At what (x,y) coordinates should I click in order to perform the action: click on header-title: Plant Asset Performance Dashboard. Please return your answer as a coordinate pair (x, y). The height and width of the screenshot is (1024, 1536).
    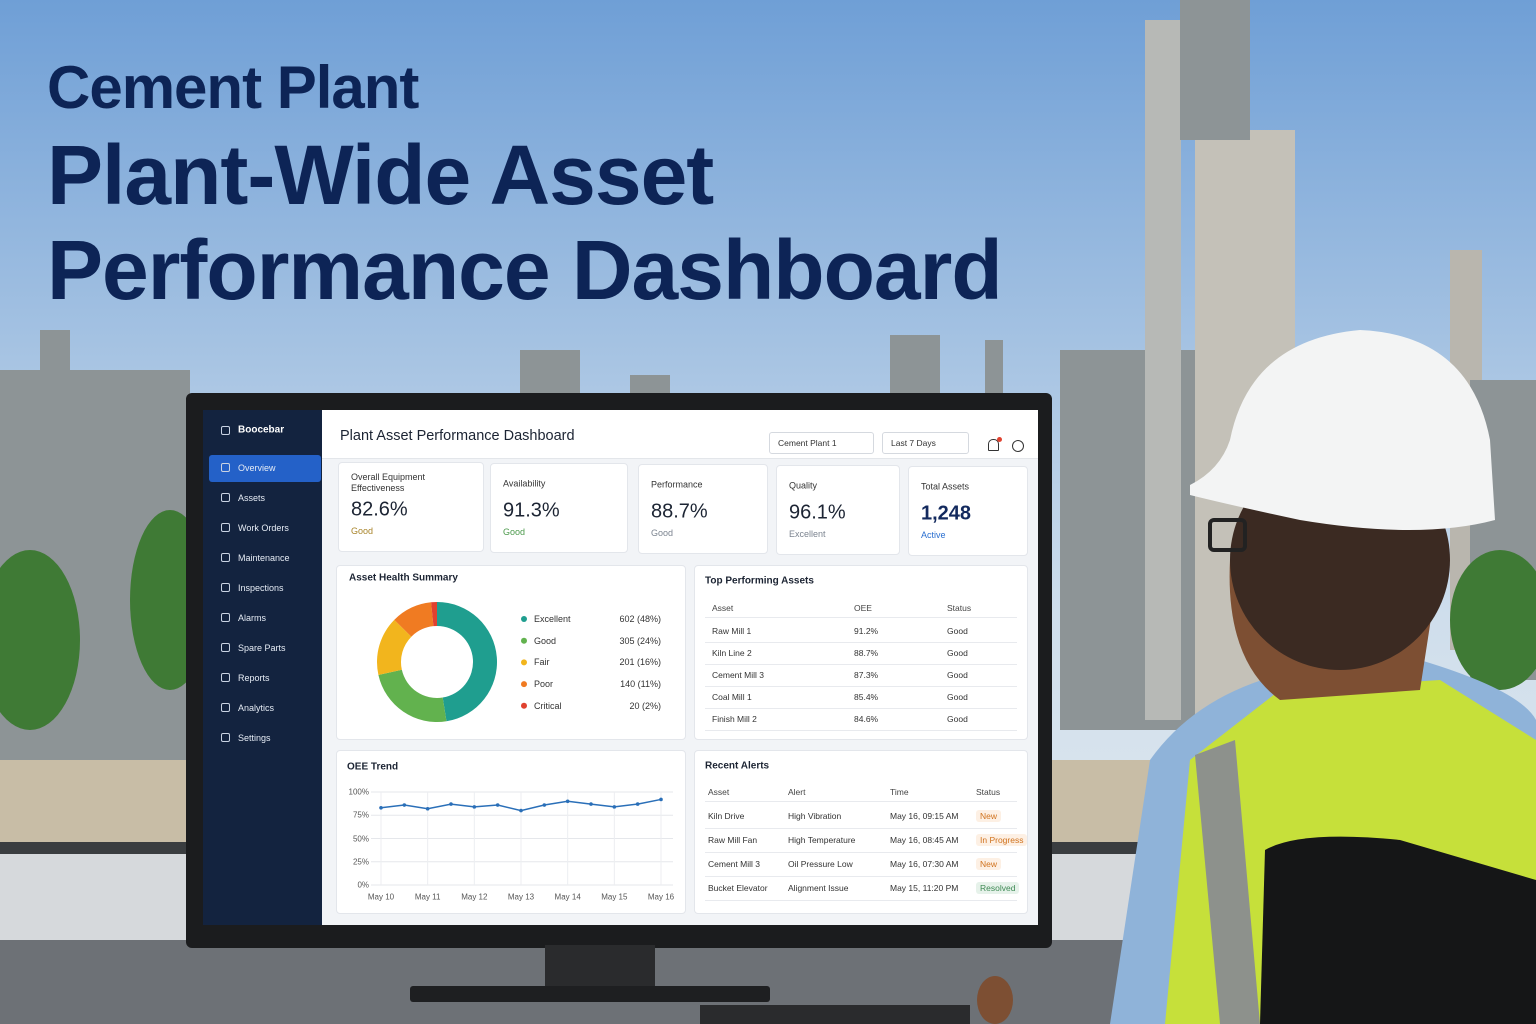
    Looking at the image, I should click on (457, 436).